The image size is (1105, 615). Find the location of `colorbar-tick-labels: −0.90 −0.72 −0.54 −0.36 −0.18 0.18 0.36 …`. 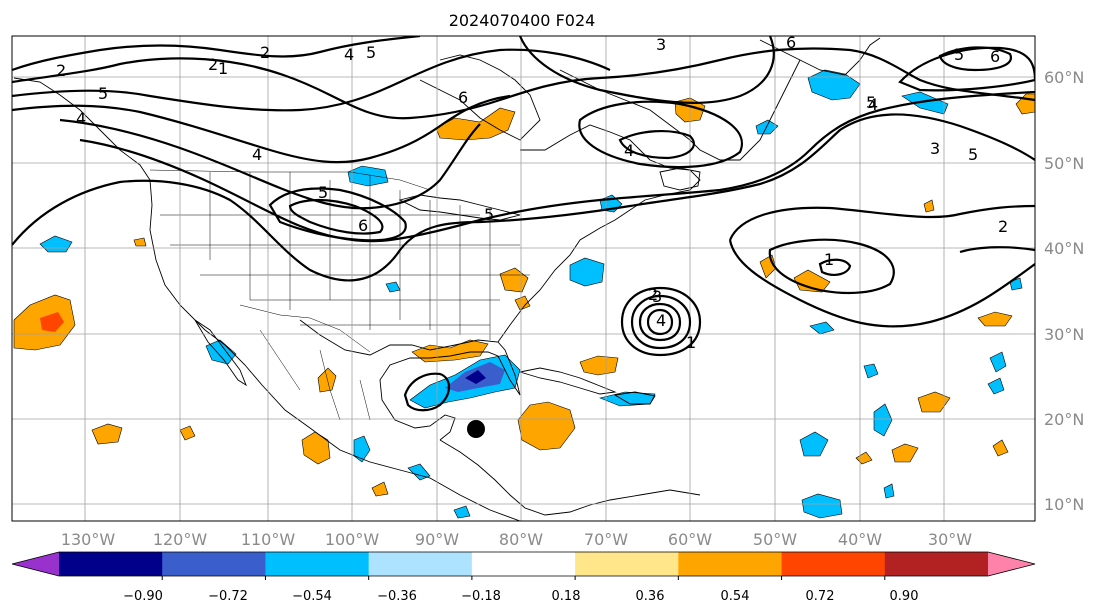

colorbar-tick-labels: −0.90 −0.72 −0.54 −0.36 −0.18 0.18 0.36 … is located at coordinates (520, 596).